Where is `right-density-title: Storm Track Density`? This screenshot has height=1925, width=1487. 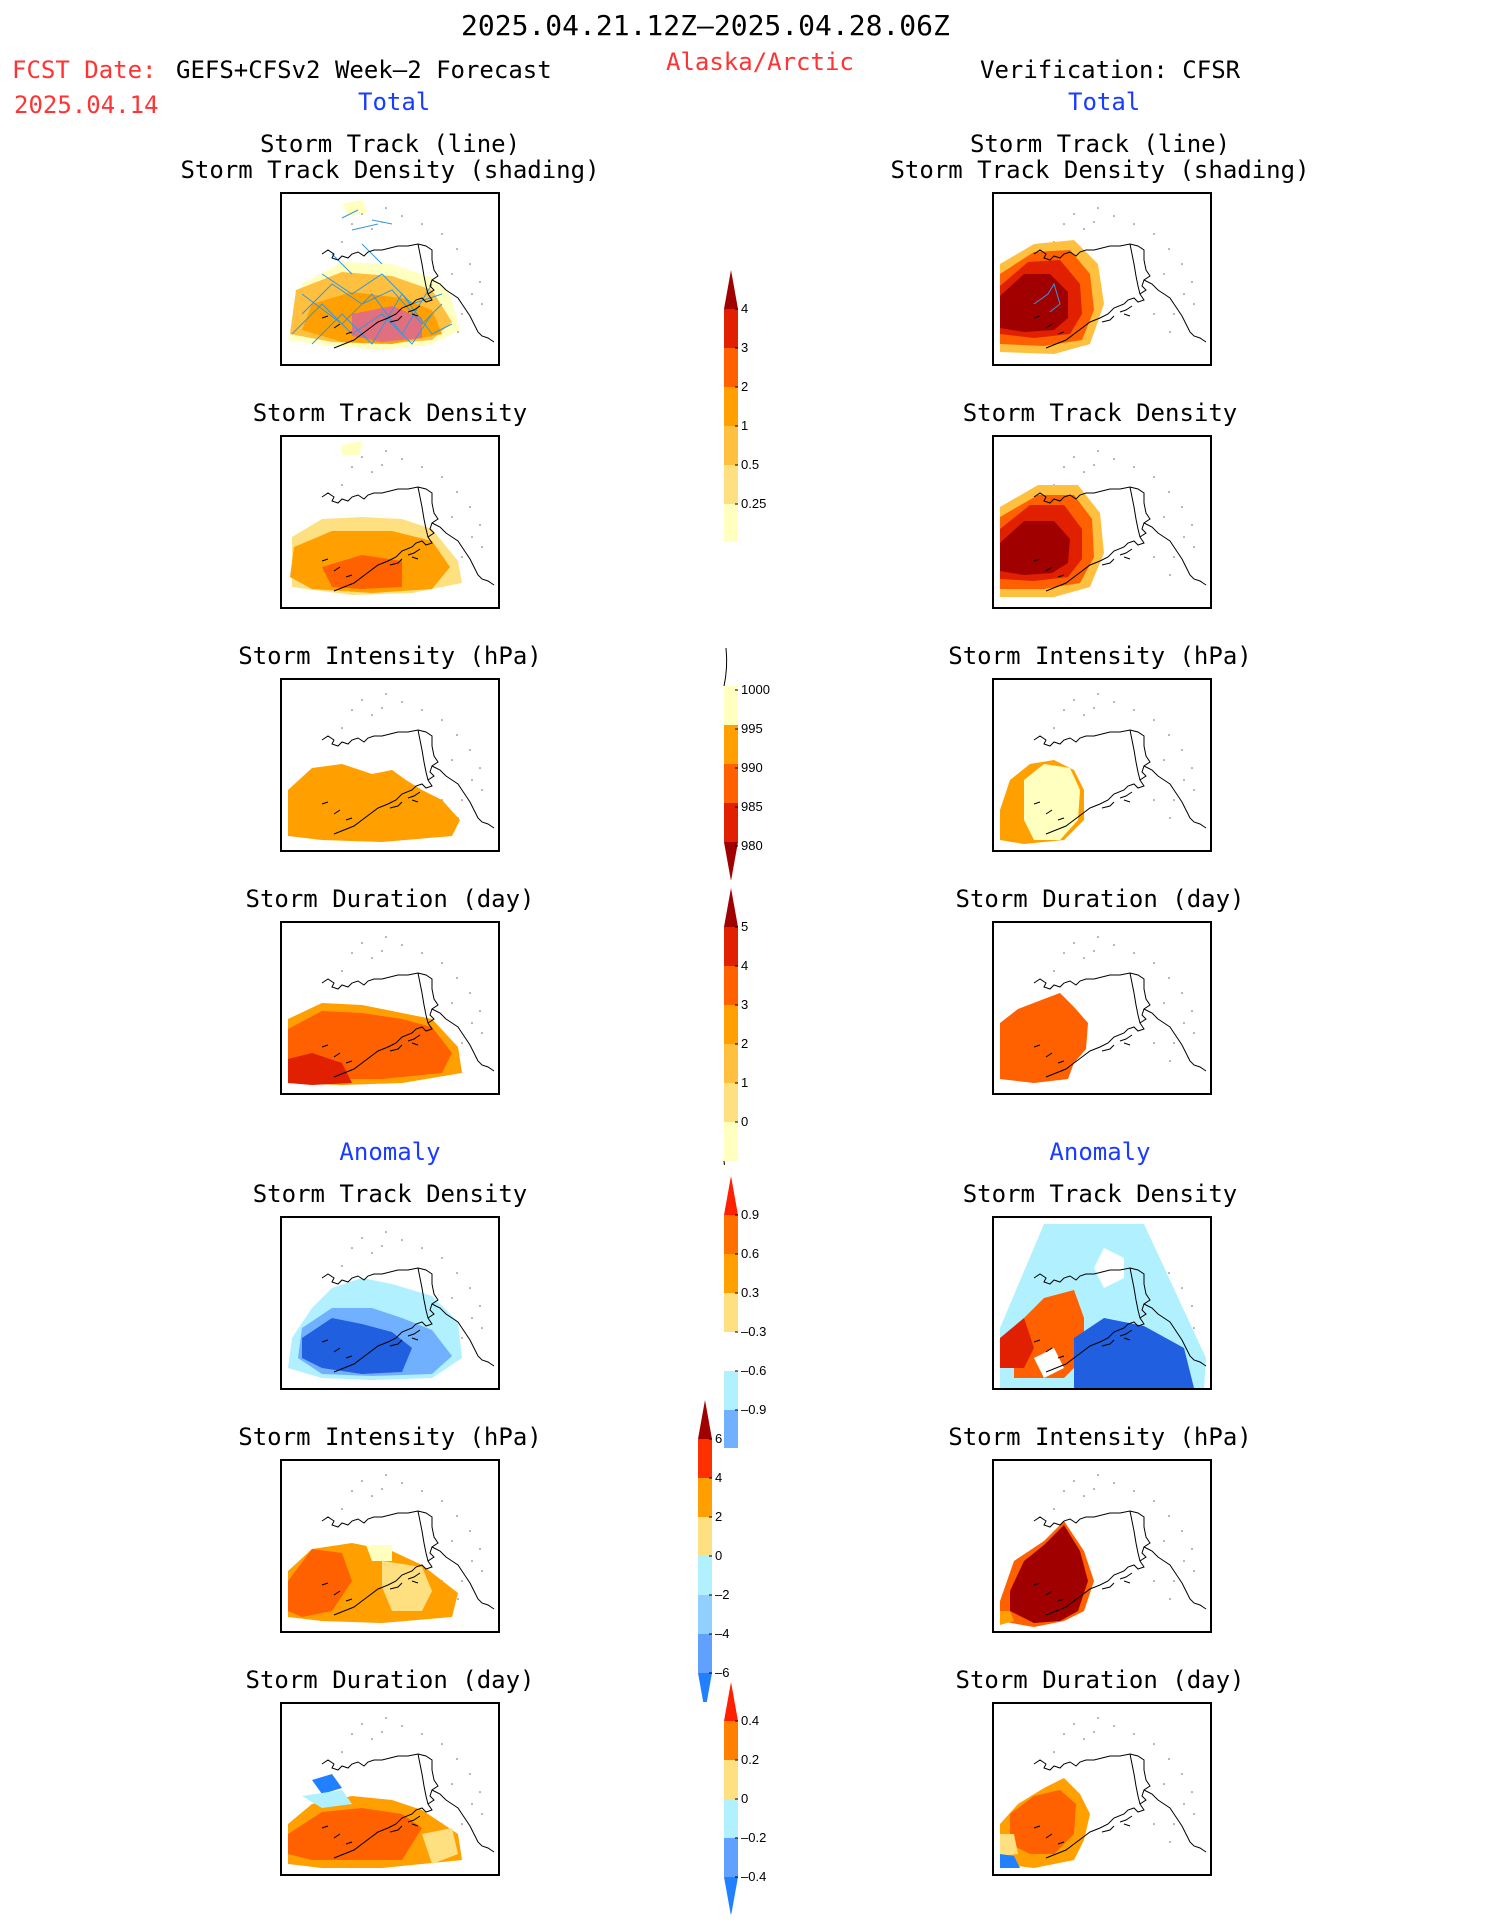
right-density-title: Storm Track Density is located at coordinates (1100, 413).